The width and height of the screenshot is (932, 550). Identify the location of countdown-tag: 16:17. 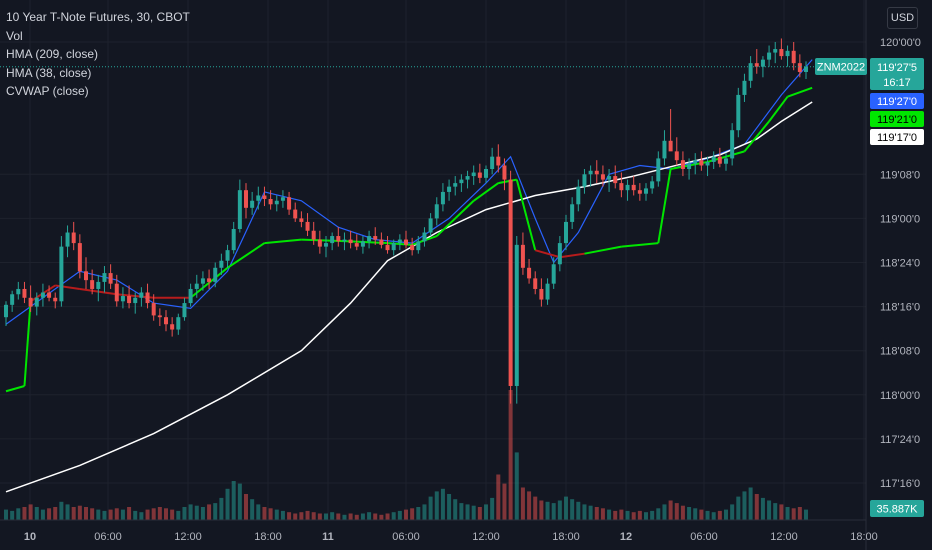
(897, 83).